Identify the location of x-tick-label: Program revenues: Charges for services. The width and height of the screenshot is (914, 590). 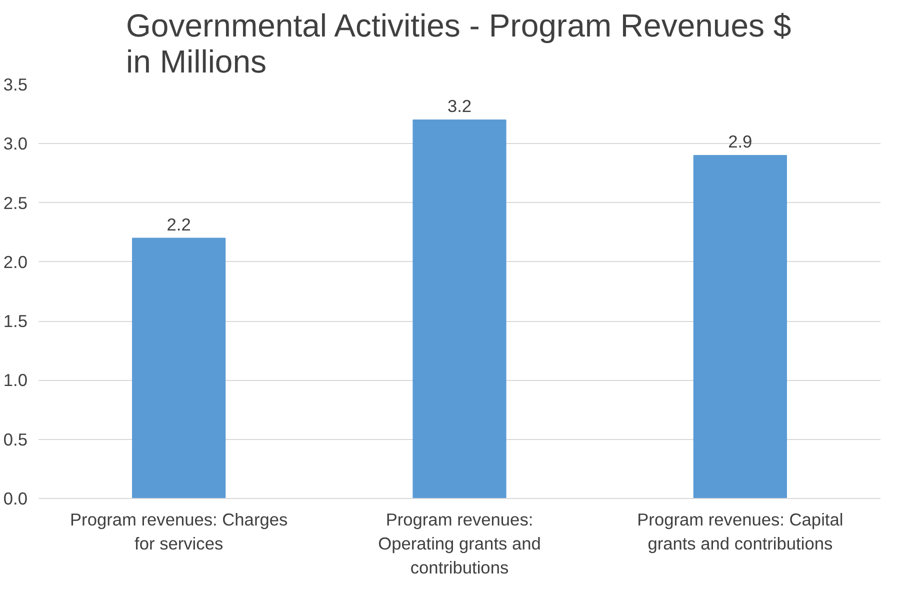
(179, 532).